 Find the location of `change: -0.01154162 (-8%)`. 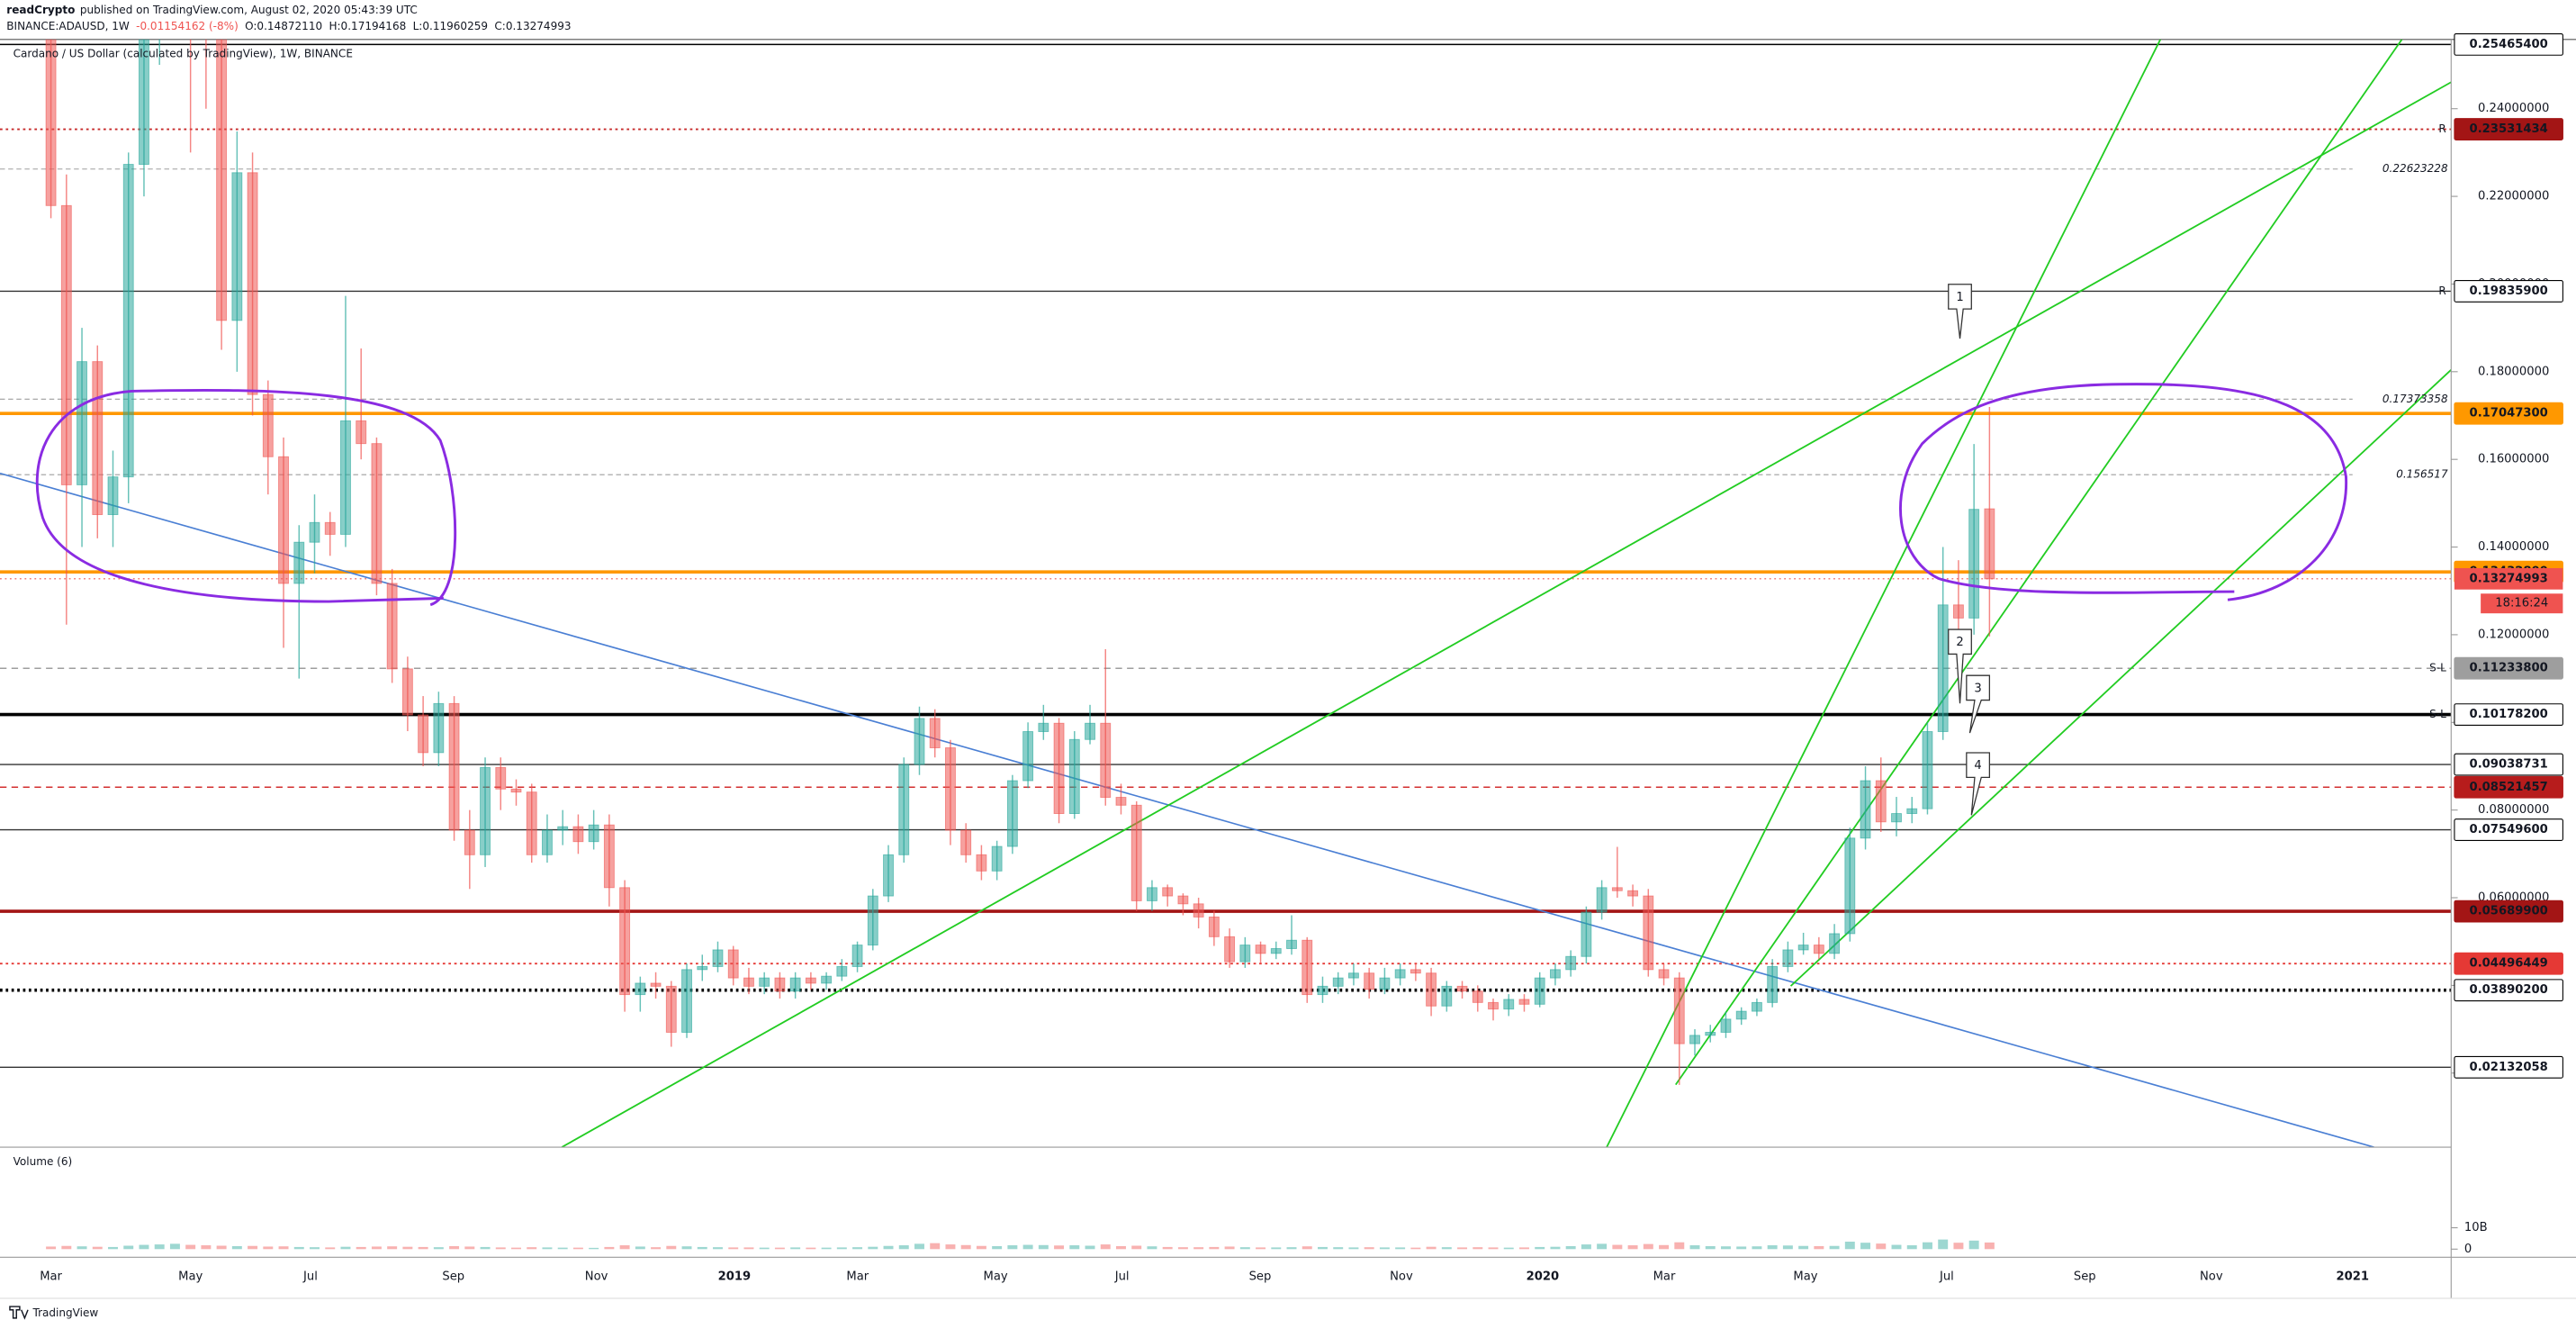

change: -0.01154162 (-8%) is located at coordinates (187, 26).